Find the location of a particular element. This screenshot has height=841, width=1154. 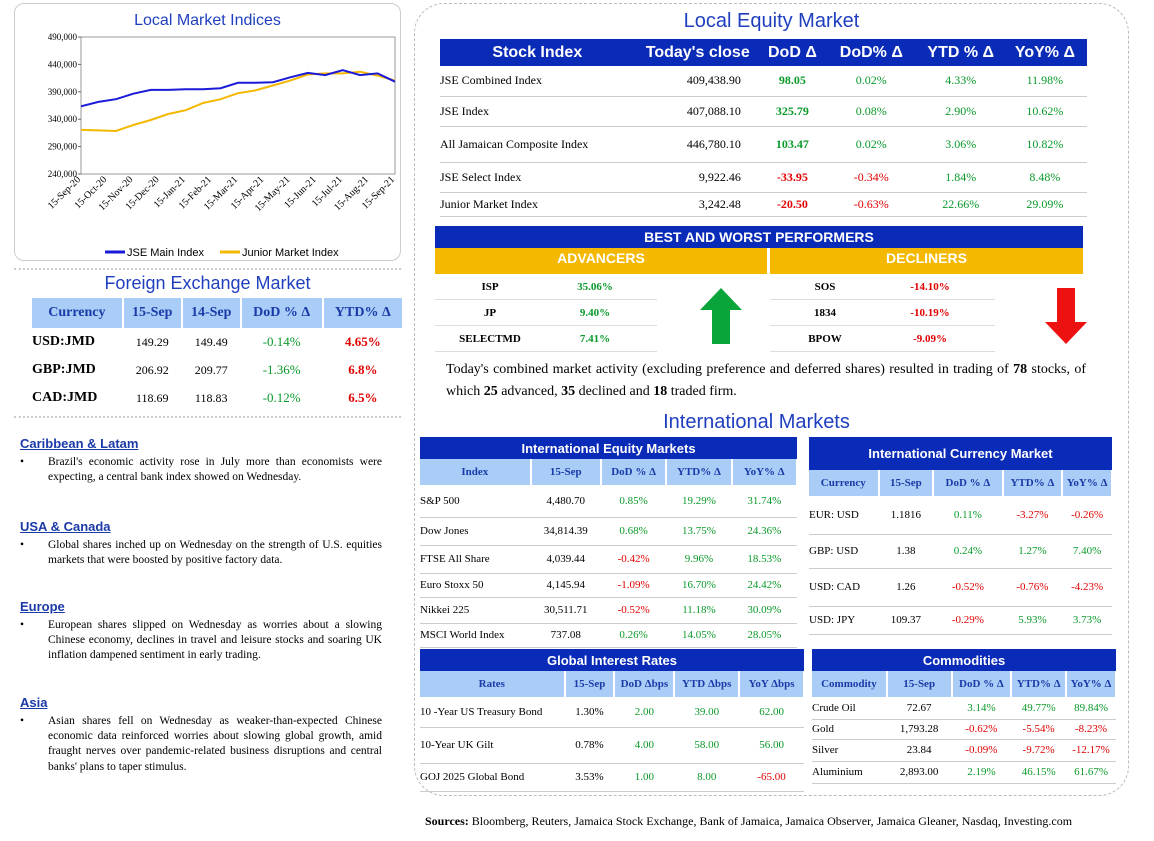

equity-header-cell: DoD Δ is located at coordinates (792, 52).